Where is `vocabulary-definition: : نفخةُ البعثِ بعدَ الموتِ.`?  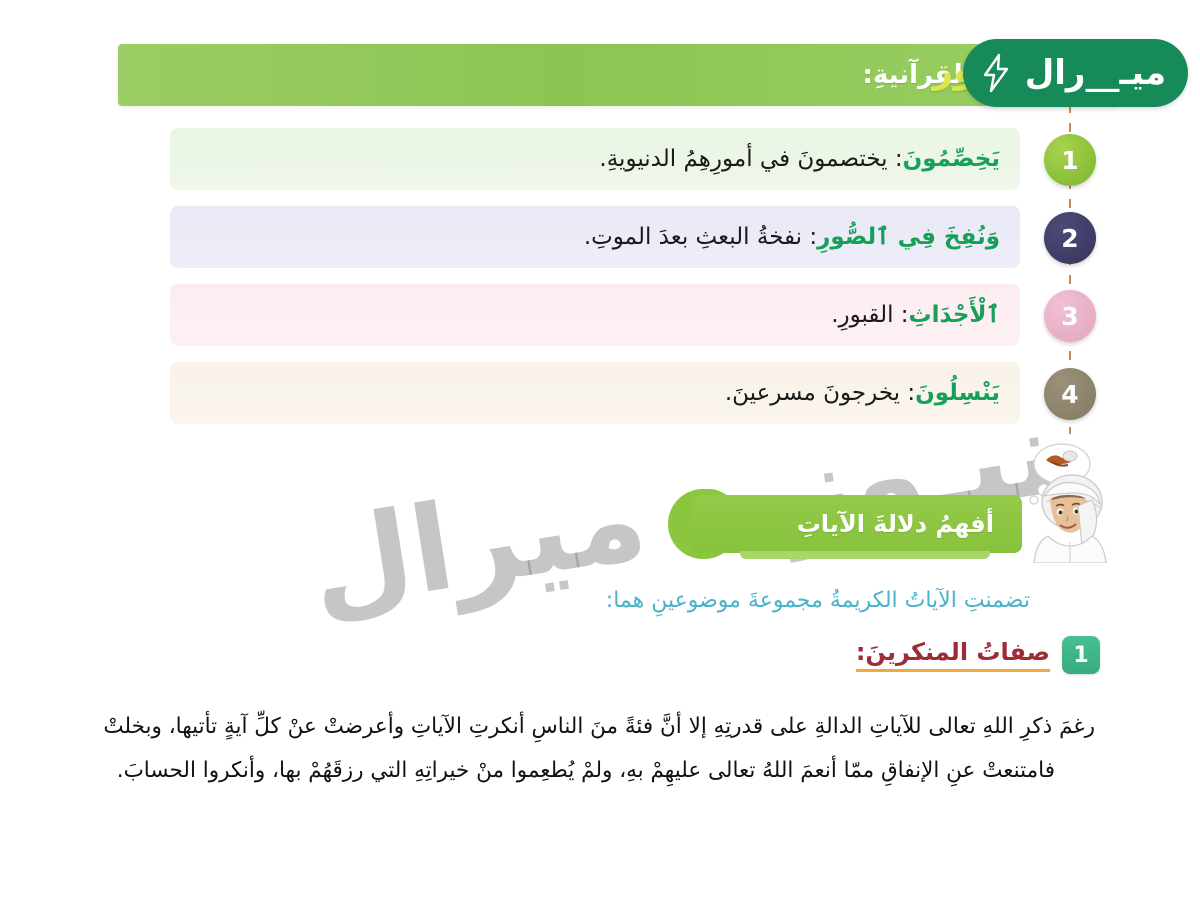
vocabulary-definition: : نفخةُ البعثِ بعدَ الموتِ. is located at coordinates (700, 236).